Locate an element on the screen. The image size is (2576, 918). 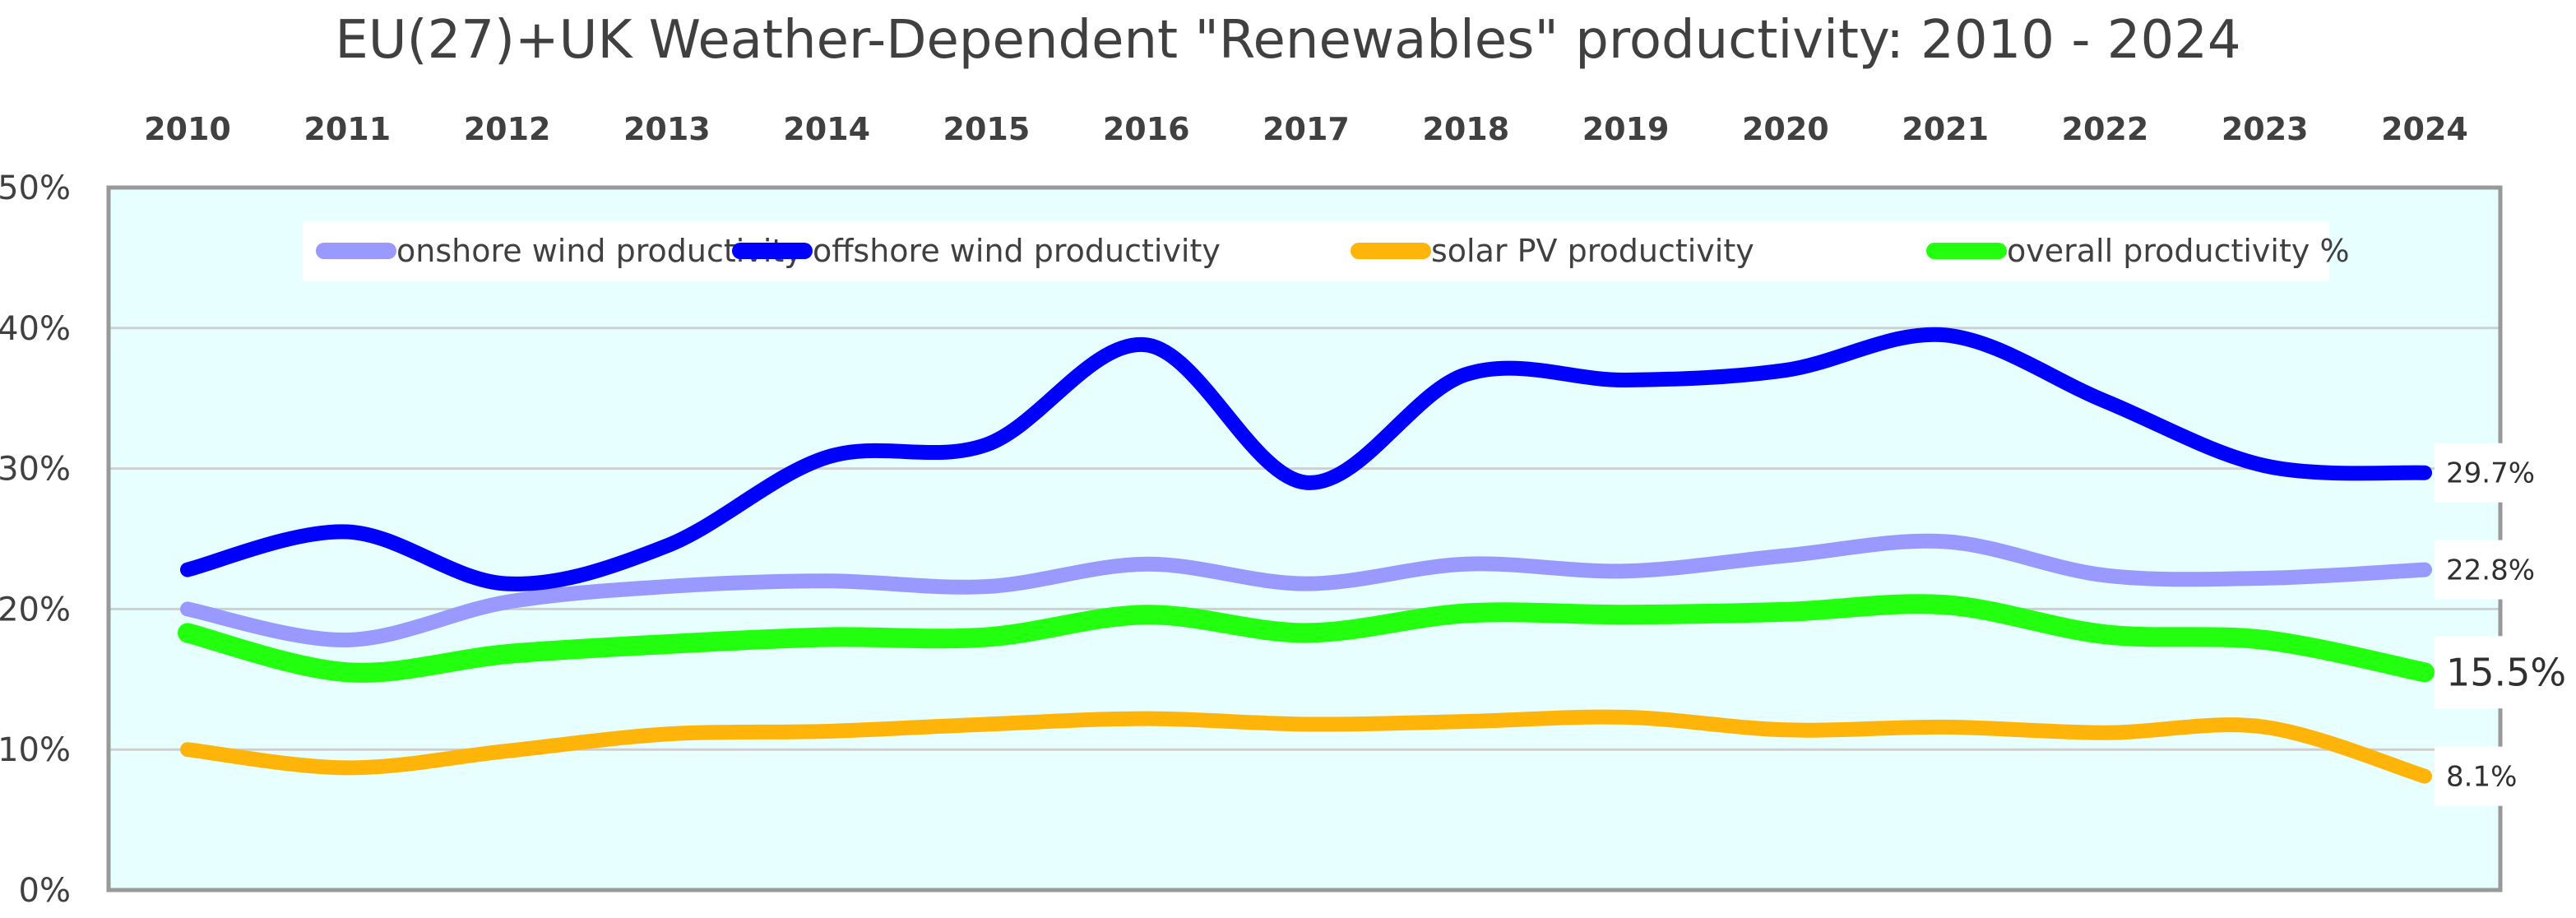
y-tick-label: 10% is located at coordinates (35, 750).